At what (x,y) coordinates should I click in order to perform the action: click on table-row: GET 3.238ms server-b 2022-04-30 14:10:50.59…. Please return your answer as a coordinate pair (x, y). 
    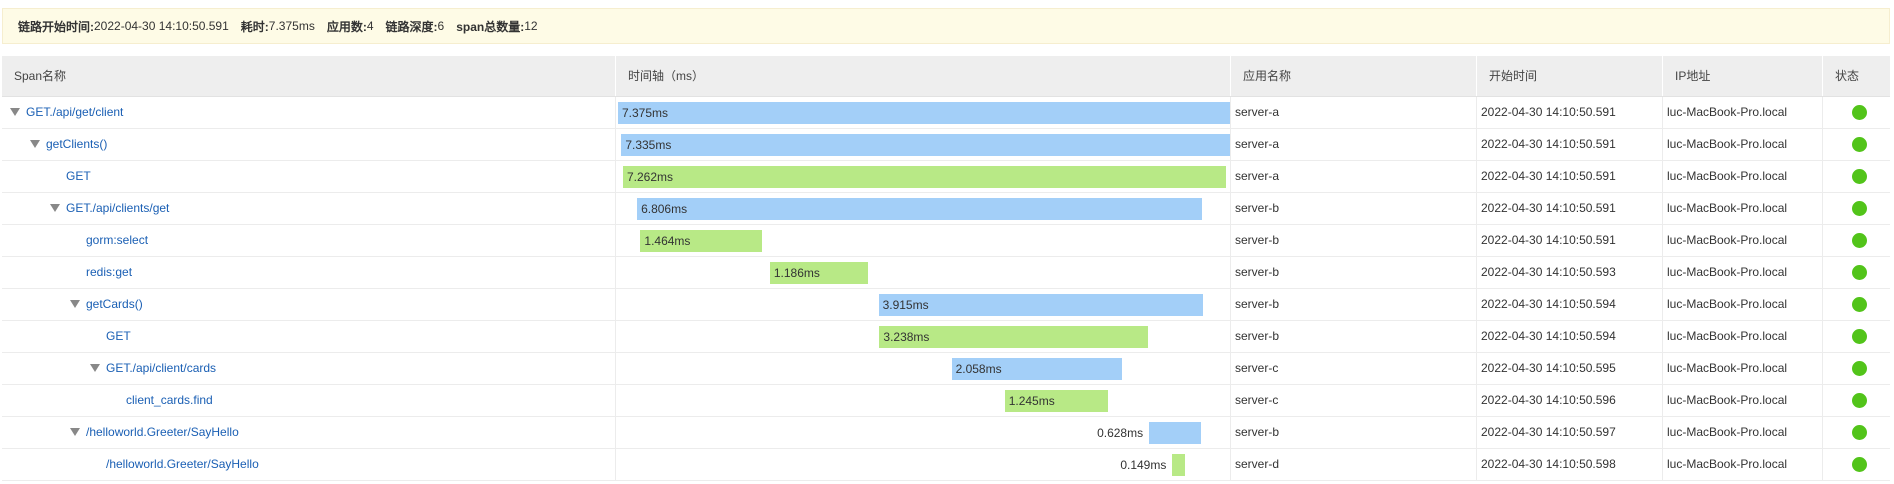
    Looking at the image, I should click on (946, 337).